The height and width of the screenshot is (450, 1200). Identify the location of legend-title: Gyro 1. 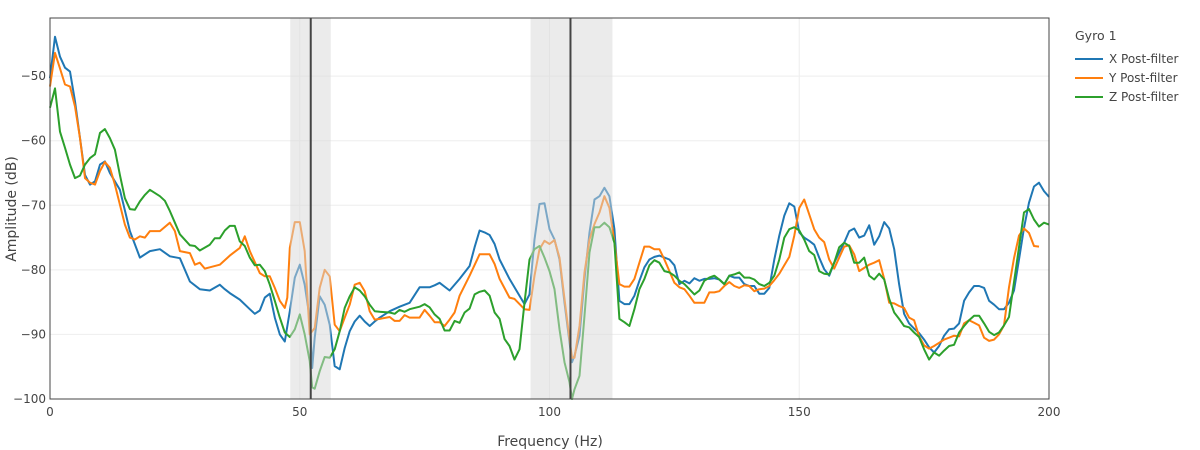
(1096, 35).